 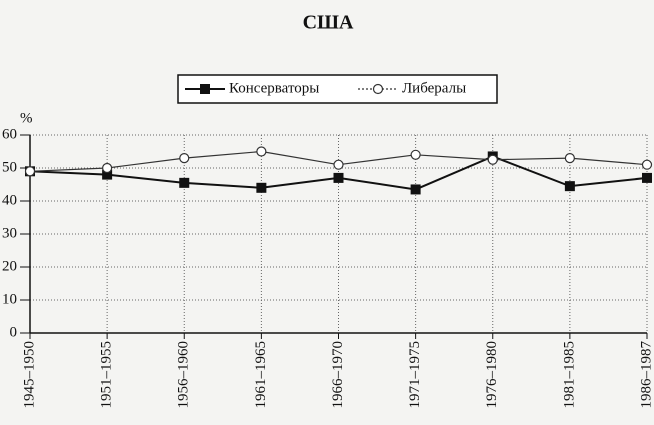 I want to click on chart-title: США, so click(x=328, y=23).